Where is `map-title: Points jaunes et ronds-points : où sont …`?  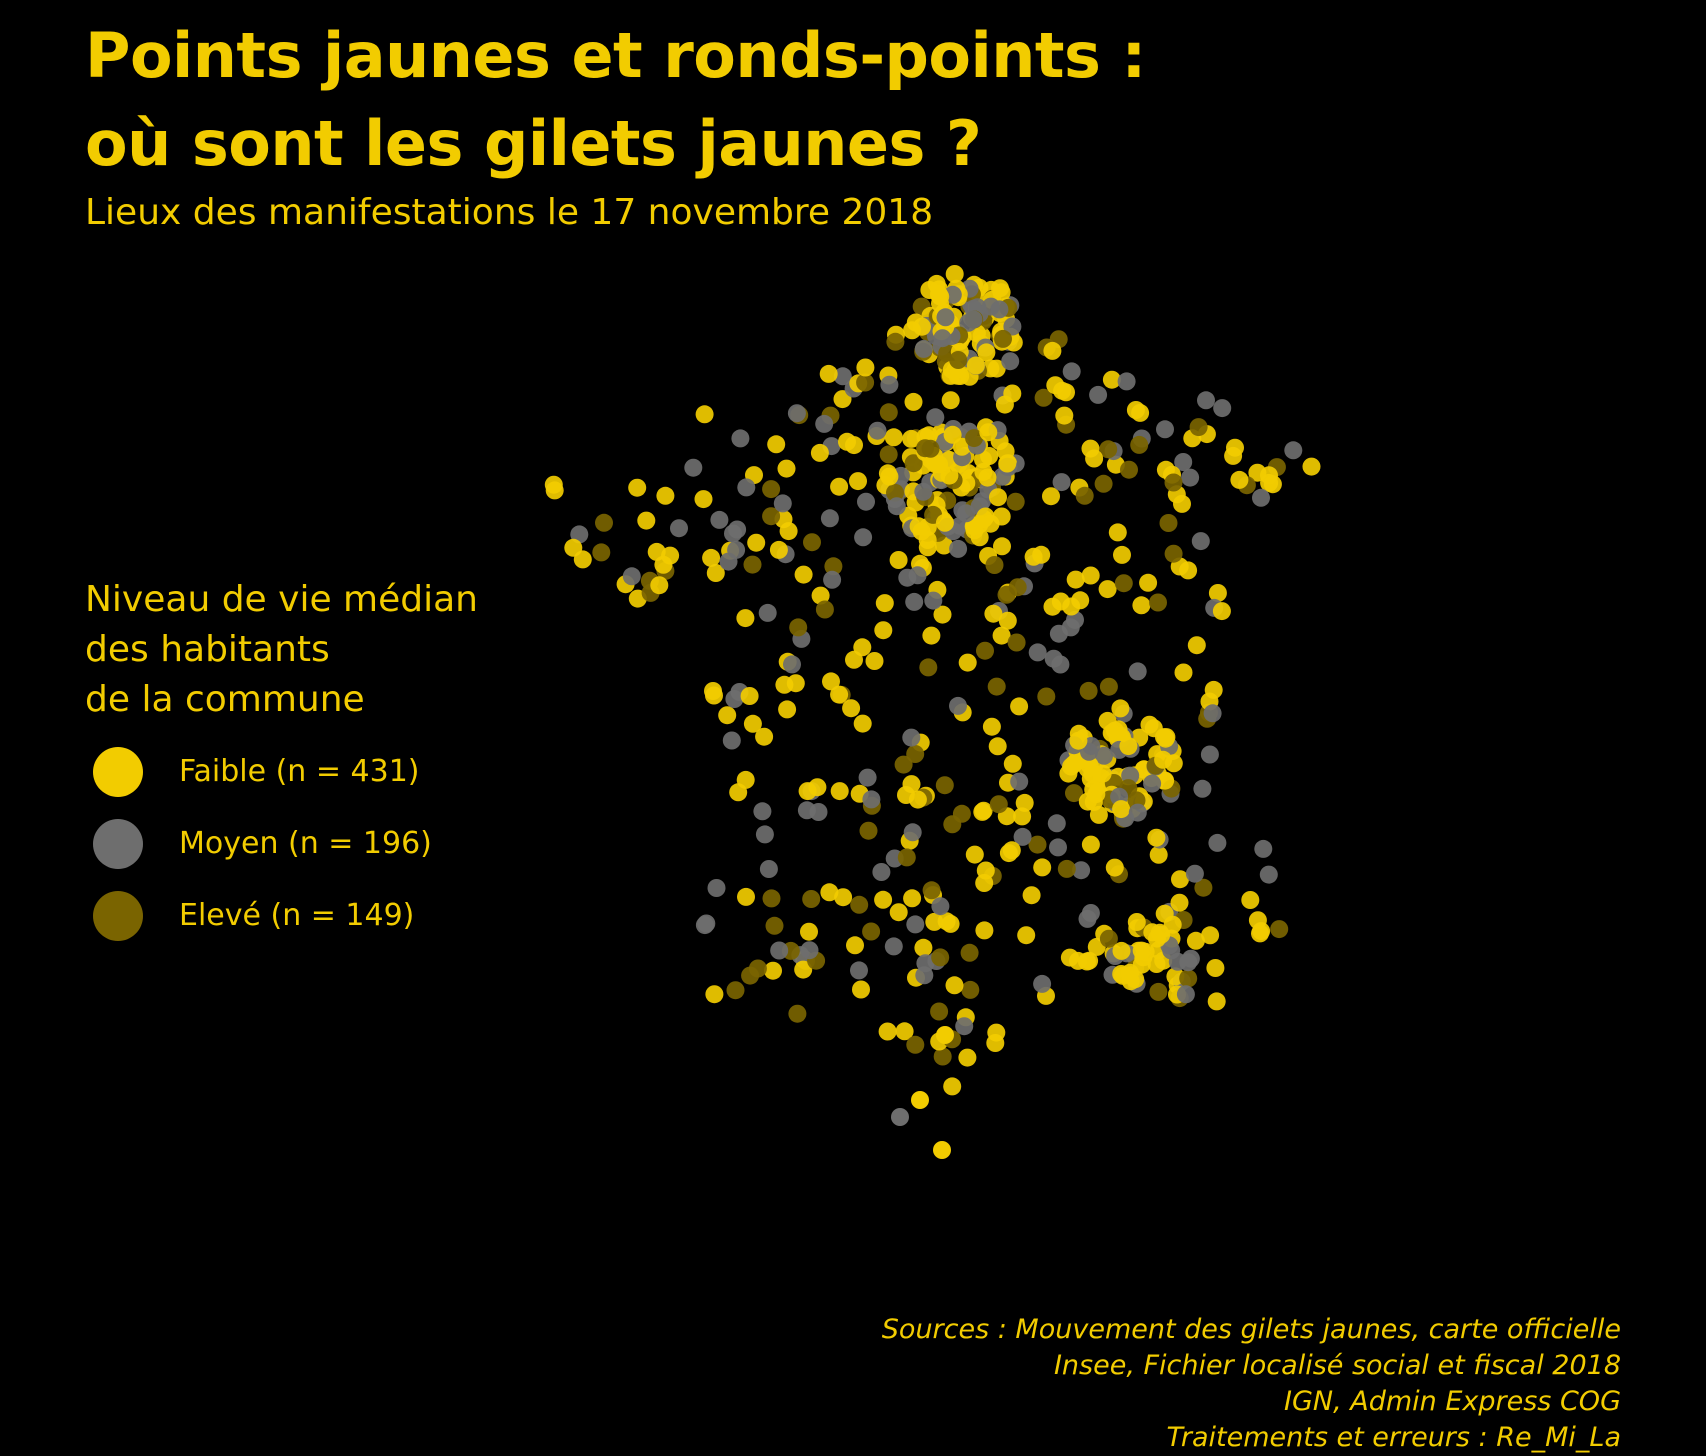
map-title: Points jaunes et ronds-points : où sont … is located at coordinates (615, 100).